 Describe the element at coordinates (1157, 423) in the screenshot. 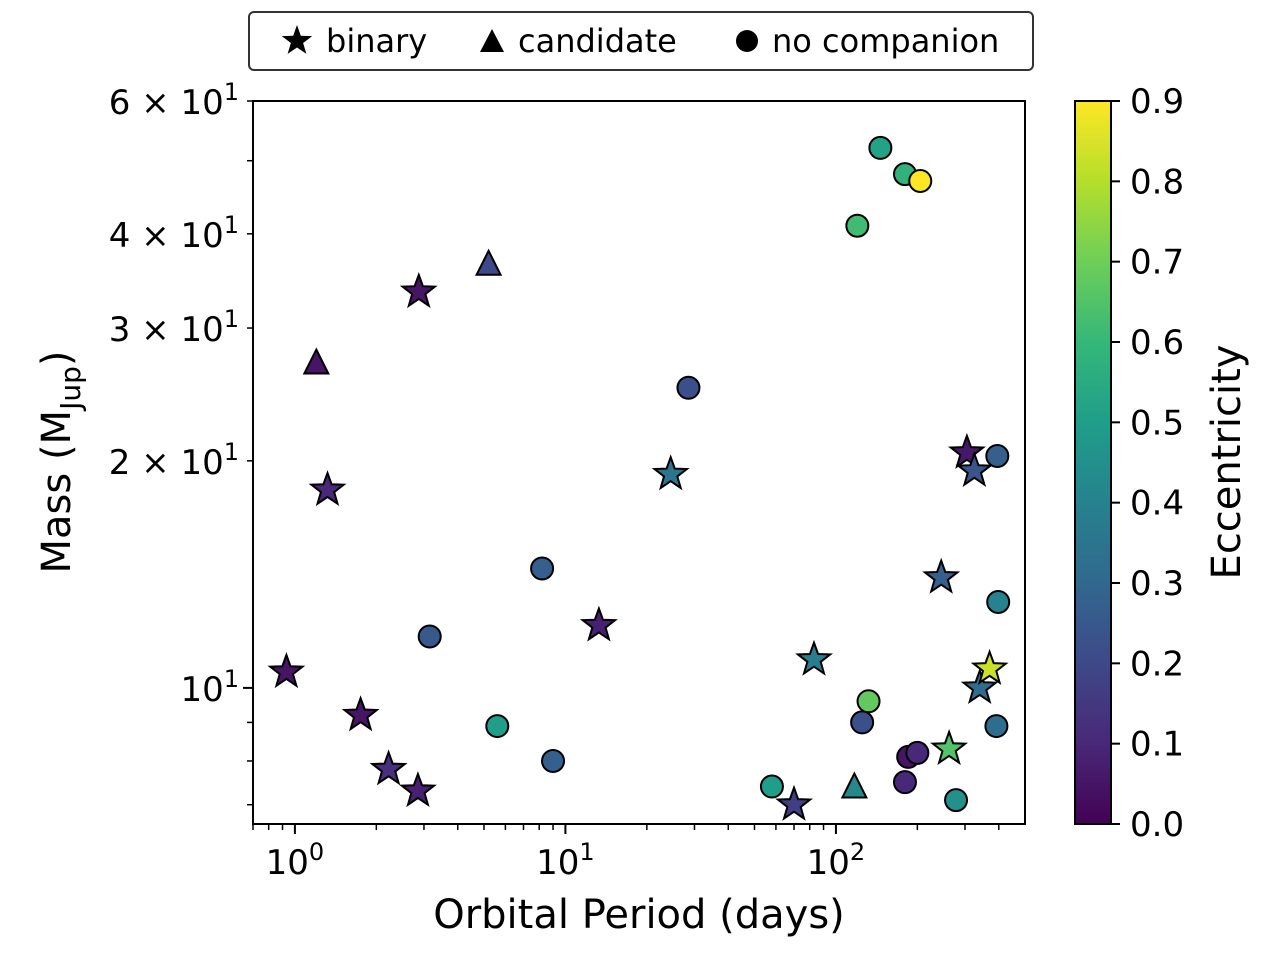

I see `colorbar-tick-label: 0.5` at that location.